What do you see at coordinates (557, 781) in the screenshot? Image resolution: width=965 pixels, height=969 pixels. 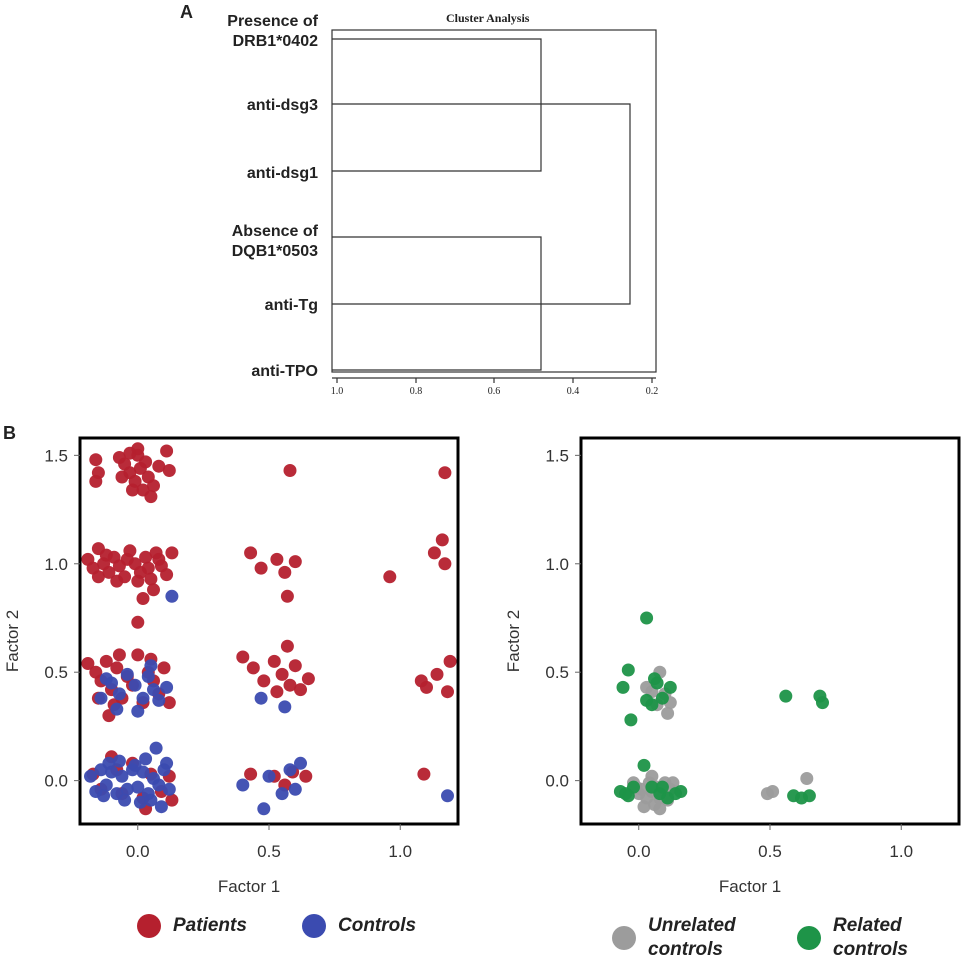 I see `y-tick-label: 0.0` at bounding box center [557, 781].